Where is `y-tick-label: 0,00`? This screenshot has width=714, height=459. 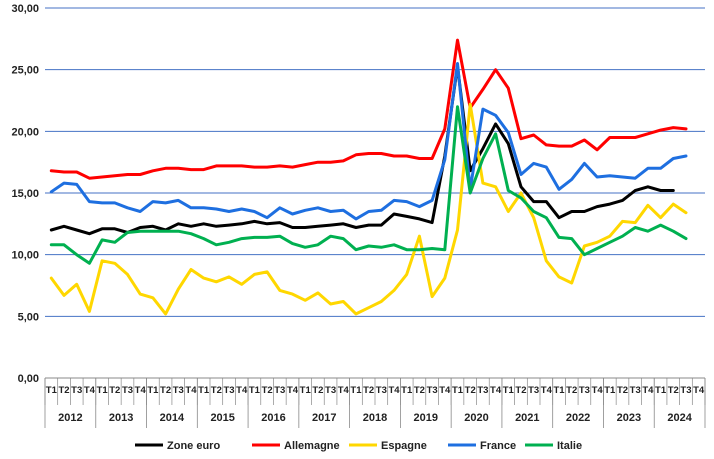
y-tick-label: 0,00 is located at coordinates (28, 379).